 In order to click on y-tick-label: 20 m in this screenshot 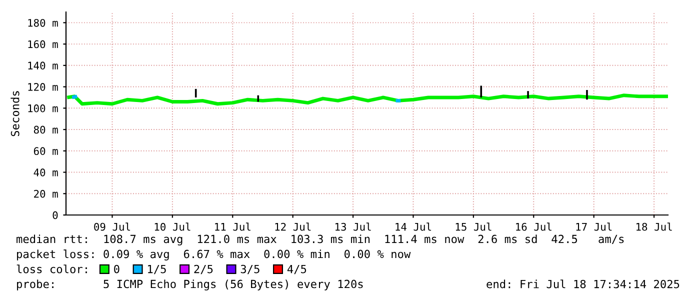, I will do `click(46, 194)`.